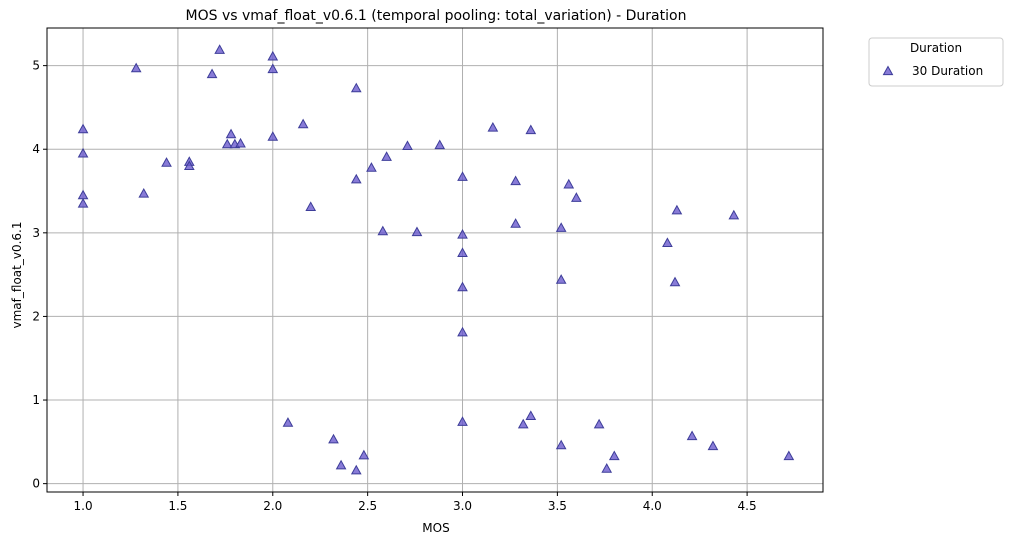 The width and height of the screenshot is (1011, 545). What do you see at coordinates (652, 506) in the screenshot?
I see `x-tick-label: 4.0` at bounding box center [652, 506].